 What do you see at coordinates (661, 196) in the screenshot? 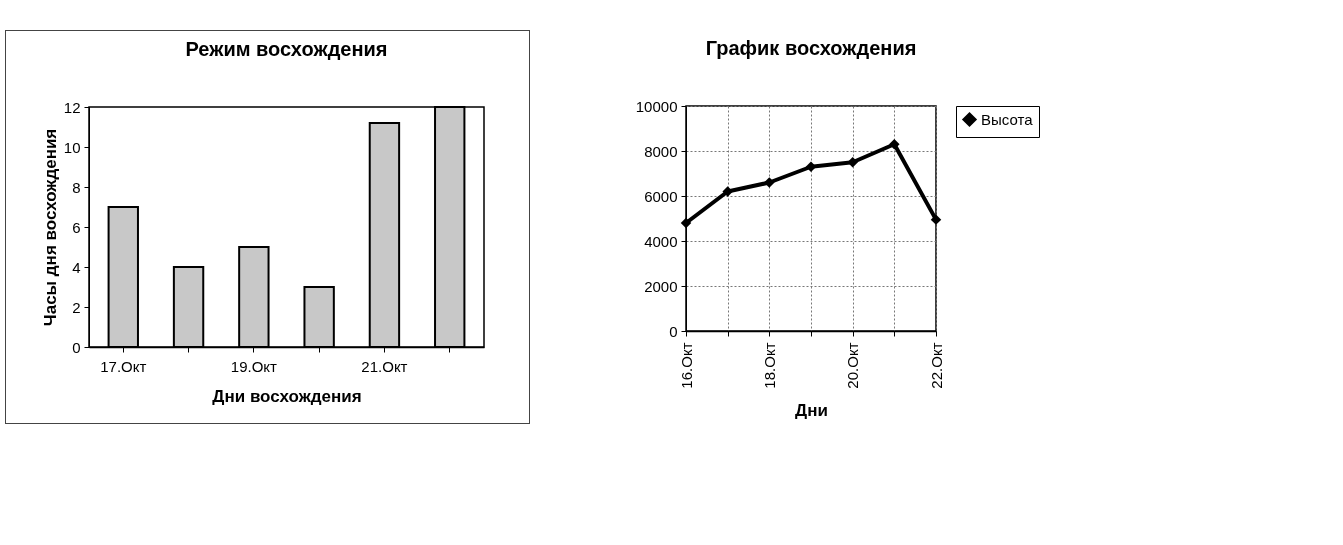
I see `y-tick-label: 6000` at bounding box center [661, 196].